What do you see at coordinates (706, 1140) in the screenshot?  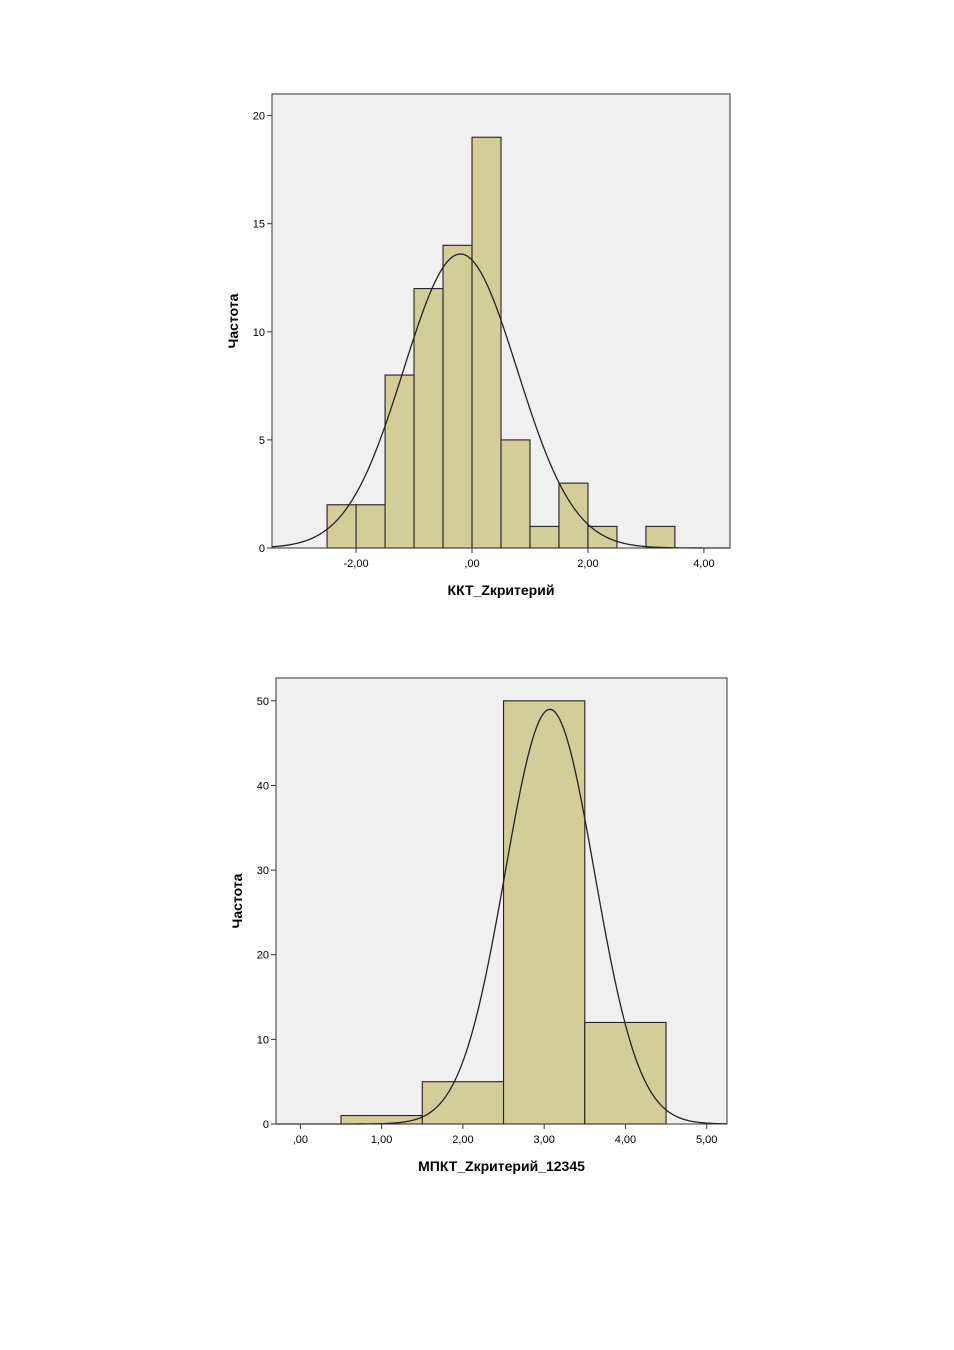 I see `x-tick-label: 5,00` at bounding box center [706, 1140].